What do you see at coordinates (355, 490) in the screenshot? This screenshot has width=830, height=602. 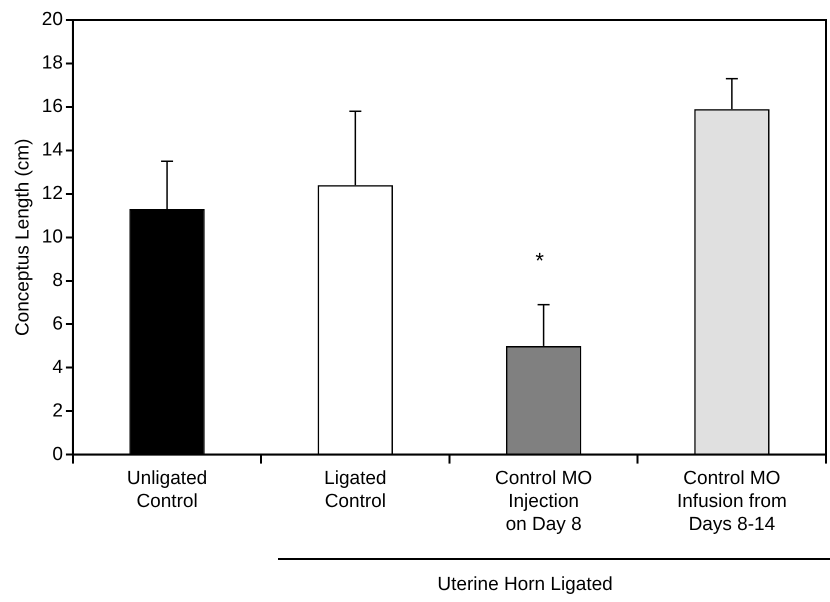 I see `x-tick-label: Ligated Control` at bounding box center [355, 490].